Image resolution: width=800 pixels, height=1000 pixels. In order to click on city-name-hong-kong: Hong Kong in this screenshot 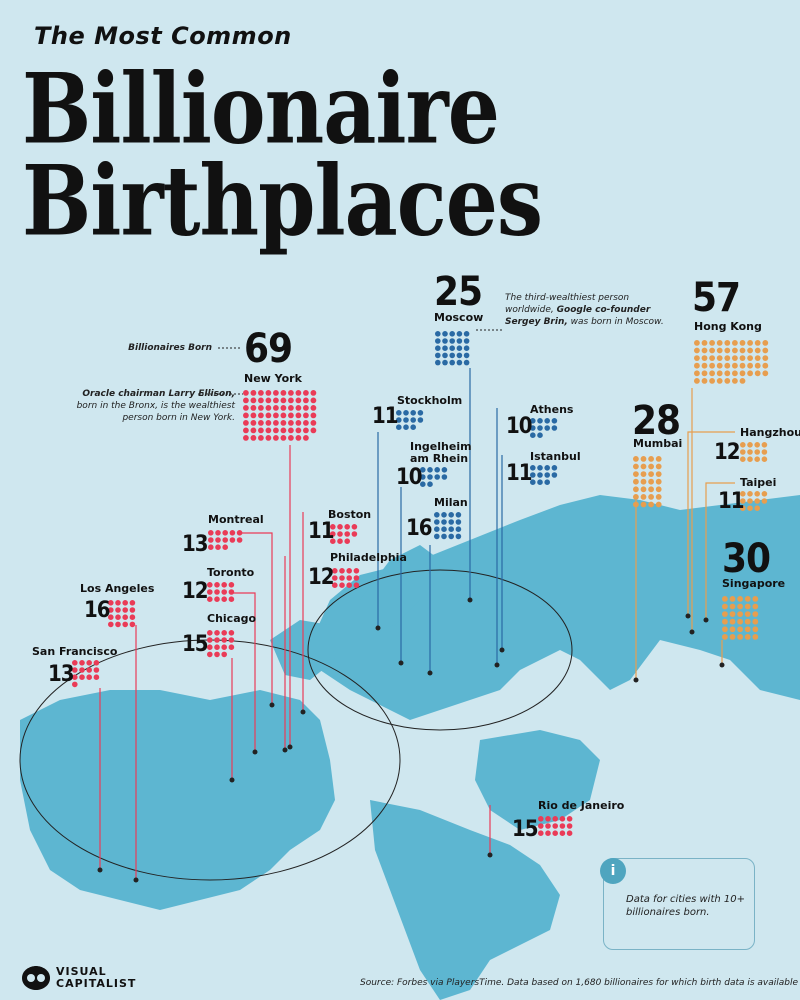, I will do `click(728, 326)`.